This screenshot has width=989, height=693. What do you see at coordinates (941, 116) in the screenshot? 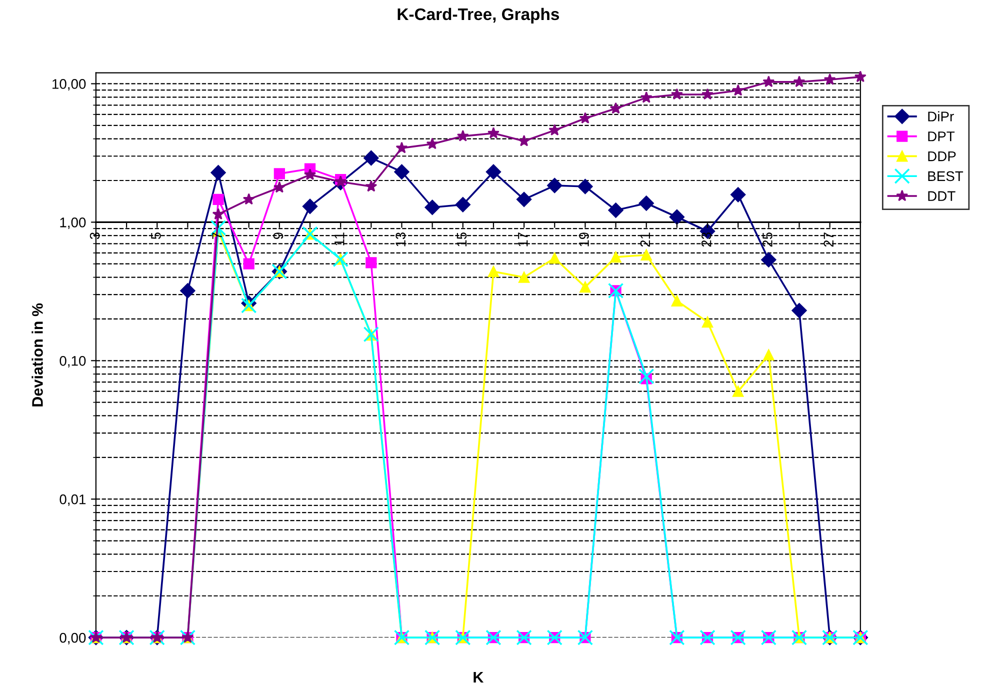
I see `legend-label: DiPr` at bounding box center [941, 116].